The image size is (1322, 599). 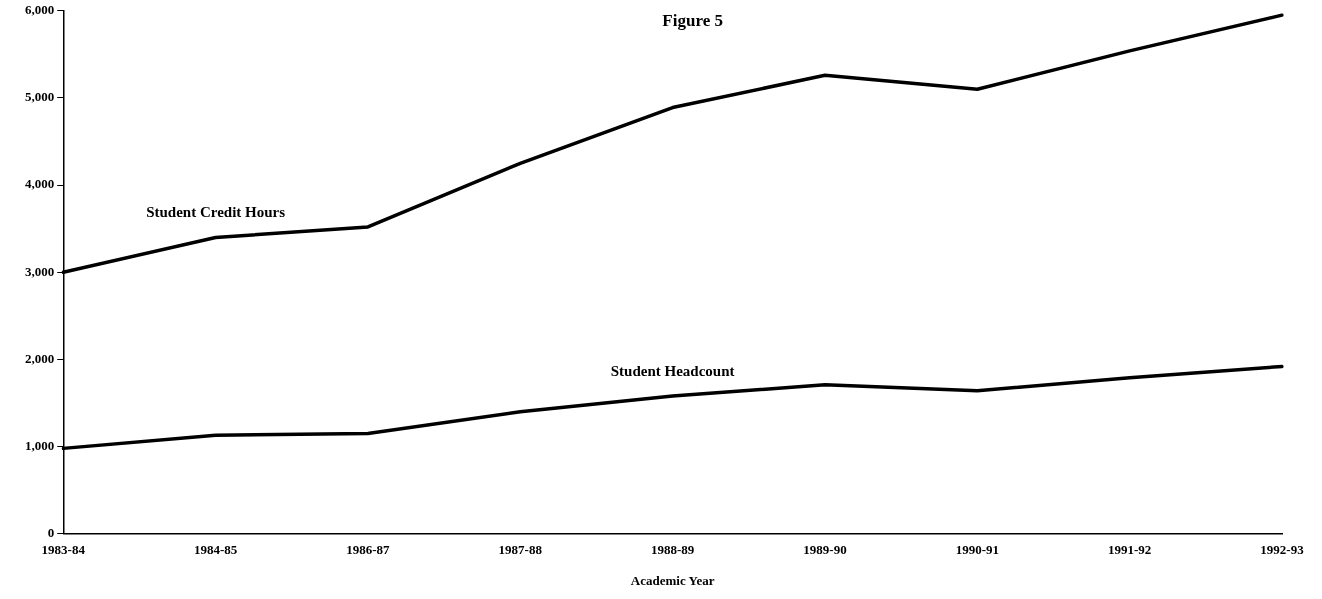 What do you see at coordinates (216, 212) in the screenshot?
I see `series-label: Student Credit Hours` at bounding box center [216, 212].